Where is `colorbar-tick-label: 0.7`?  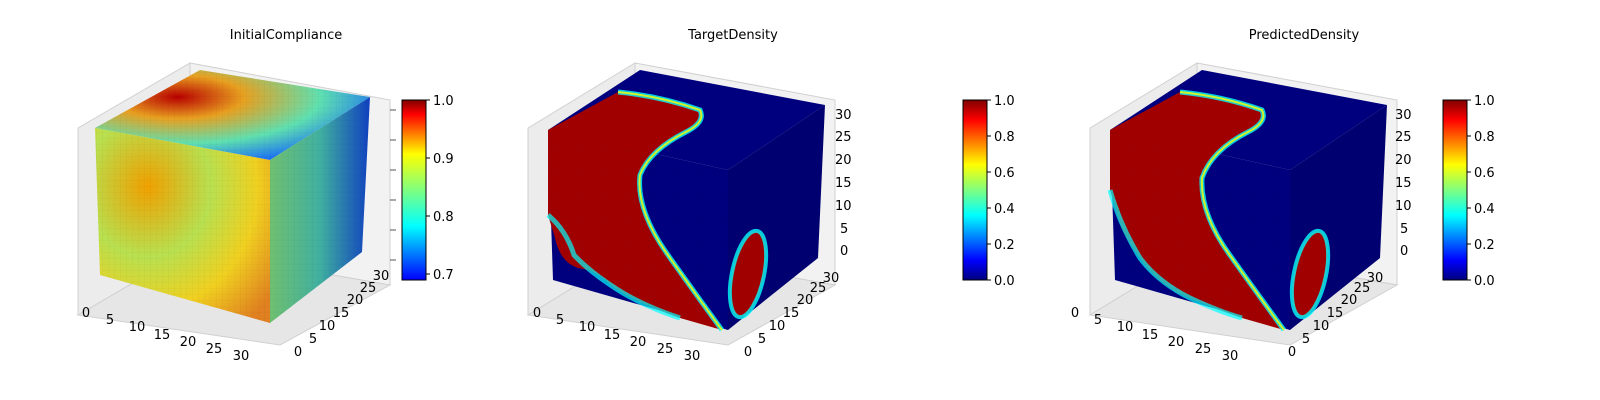
colorbar-tick-label: 0.7 is located at coordinates (443, 275).